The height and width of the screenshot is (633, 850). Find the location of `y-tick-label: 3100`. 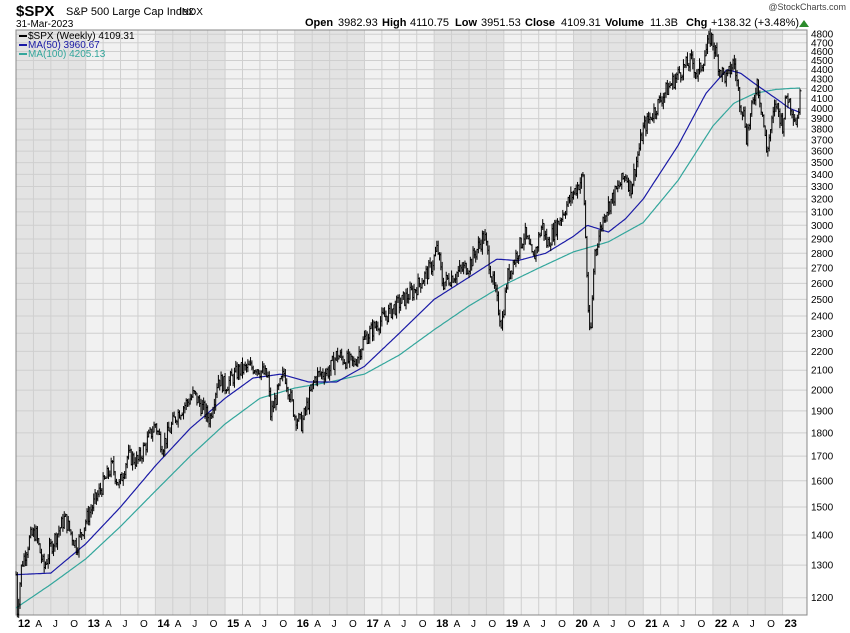

y-tick-label: 3100 is located at coordinates (822, 212).